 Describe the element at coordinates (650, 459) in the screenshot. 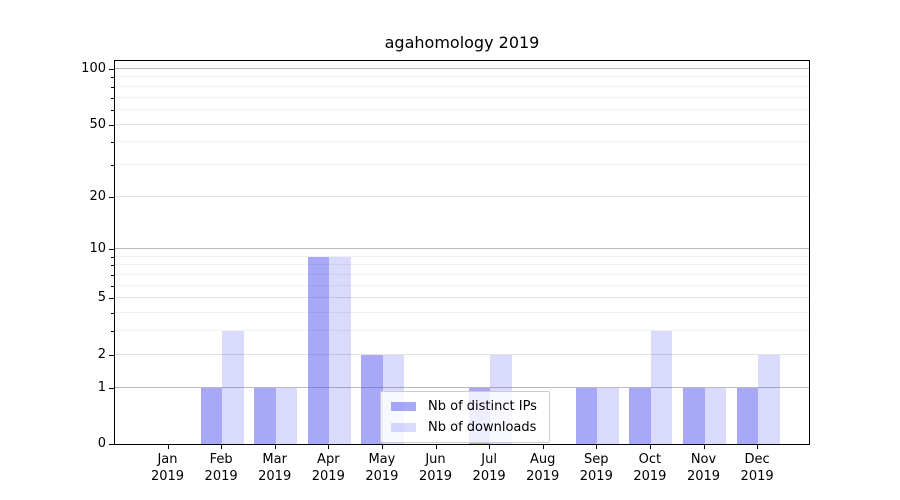

I see `x-tick-month: Oct` at that location.